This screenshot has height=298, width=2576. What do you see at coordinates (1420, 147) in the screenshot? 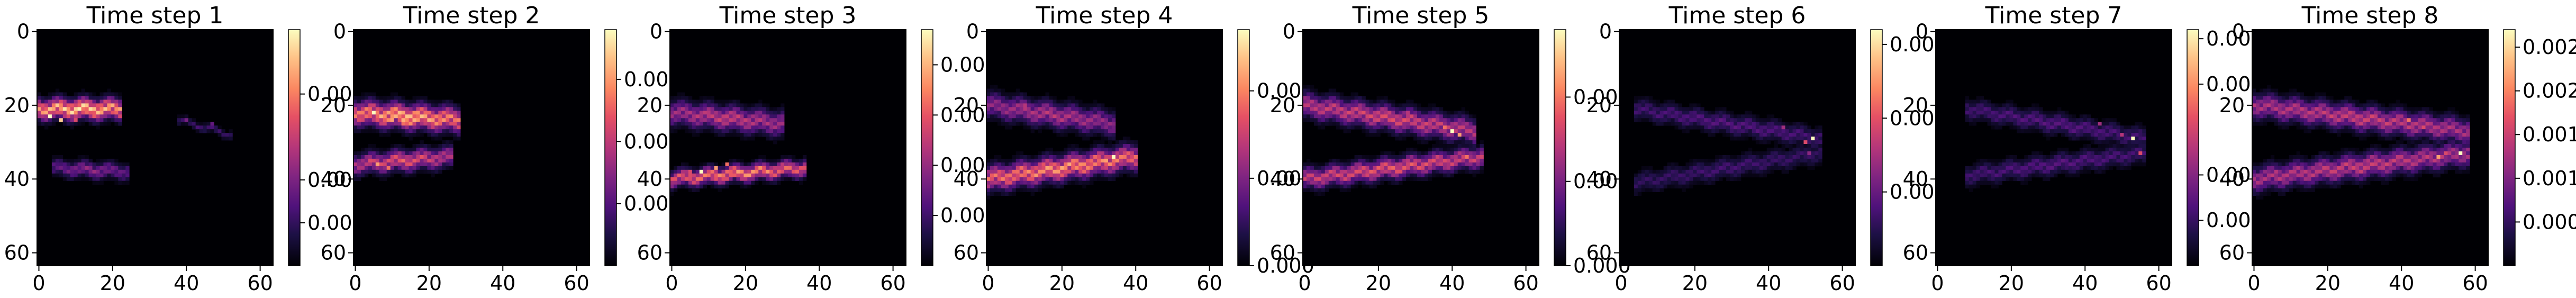
I see `plot-frame` at bounding box center [1420, 147].